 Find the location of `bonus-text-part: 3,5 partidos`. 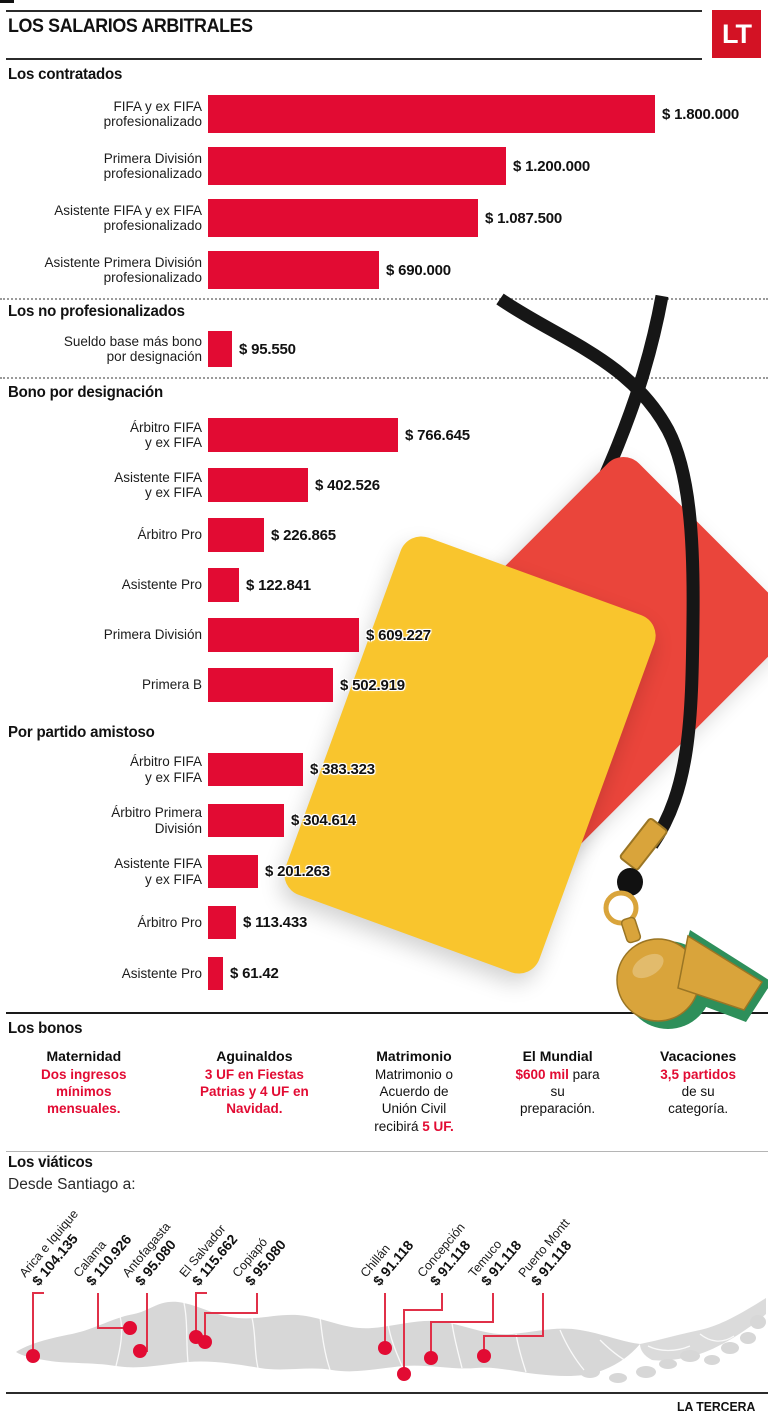

bonus-text-part: 3,5 partidos is located at coordinates (698, 1074).